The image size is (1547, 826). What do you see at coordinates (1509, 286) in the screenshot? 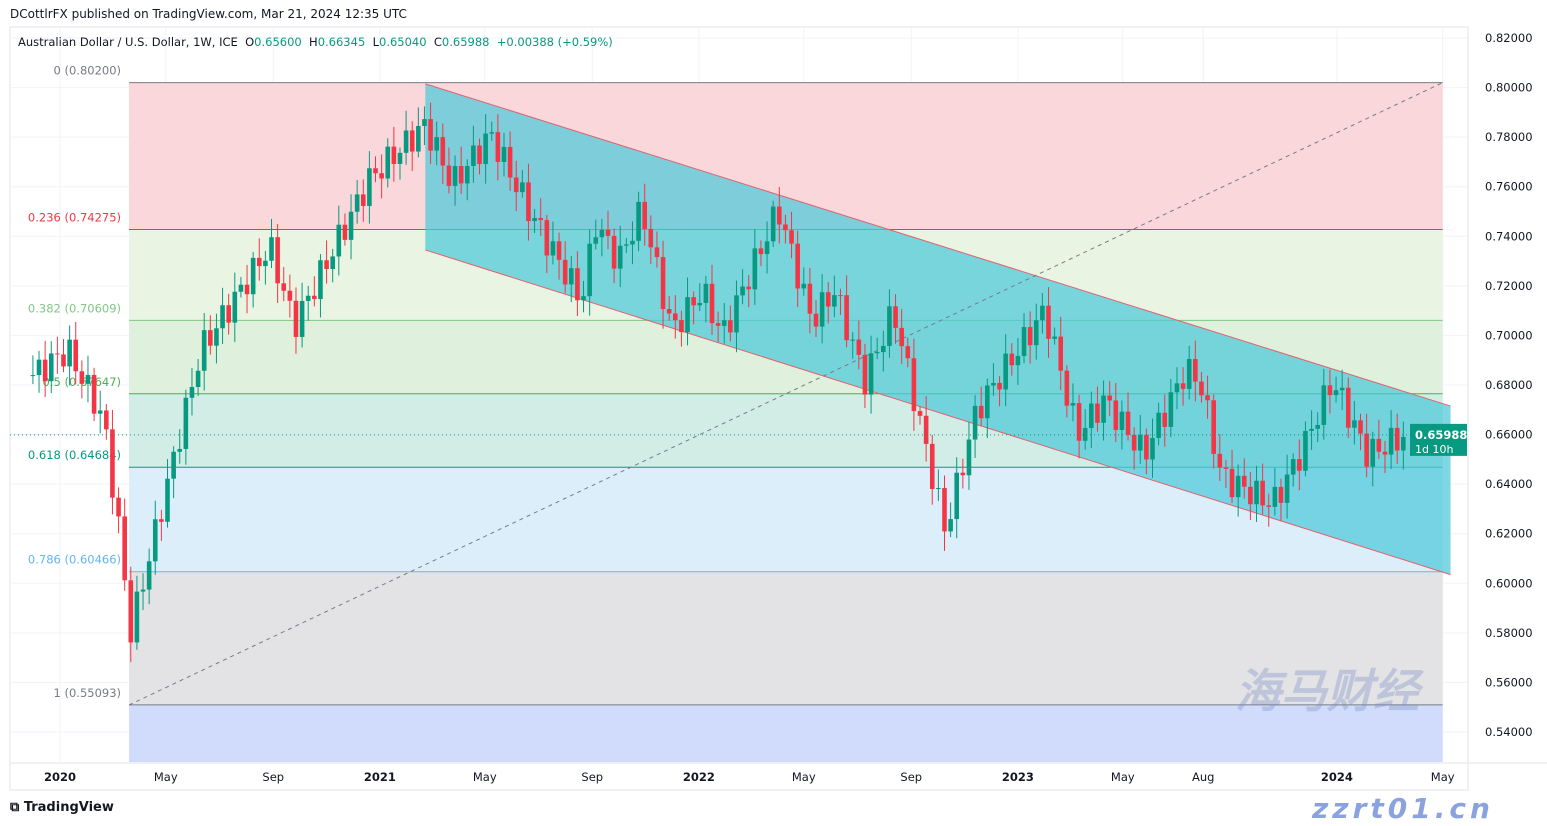
I see `price-axis-tick: 0.72000` at bounding box center [1509, 286].